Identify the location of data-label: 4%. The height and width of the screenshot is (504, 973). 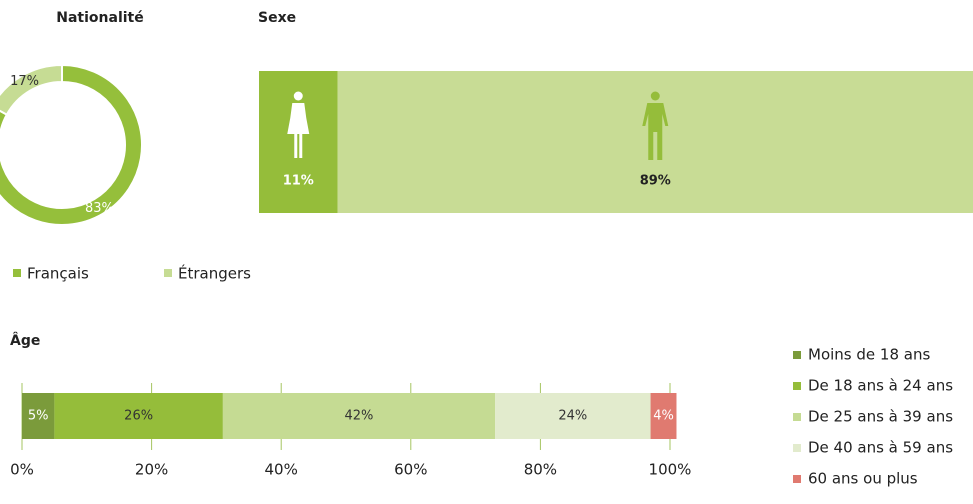
(663, 416).